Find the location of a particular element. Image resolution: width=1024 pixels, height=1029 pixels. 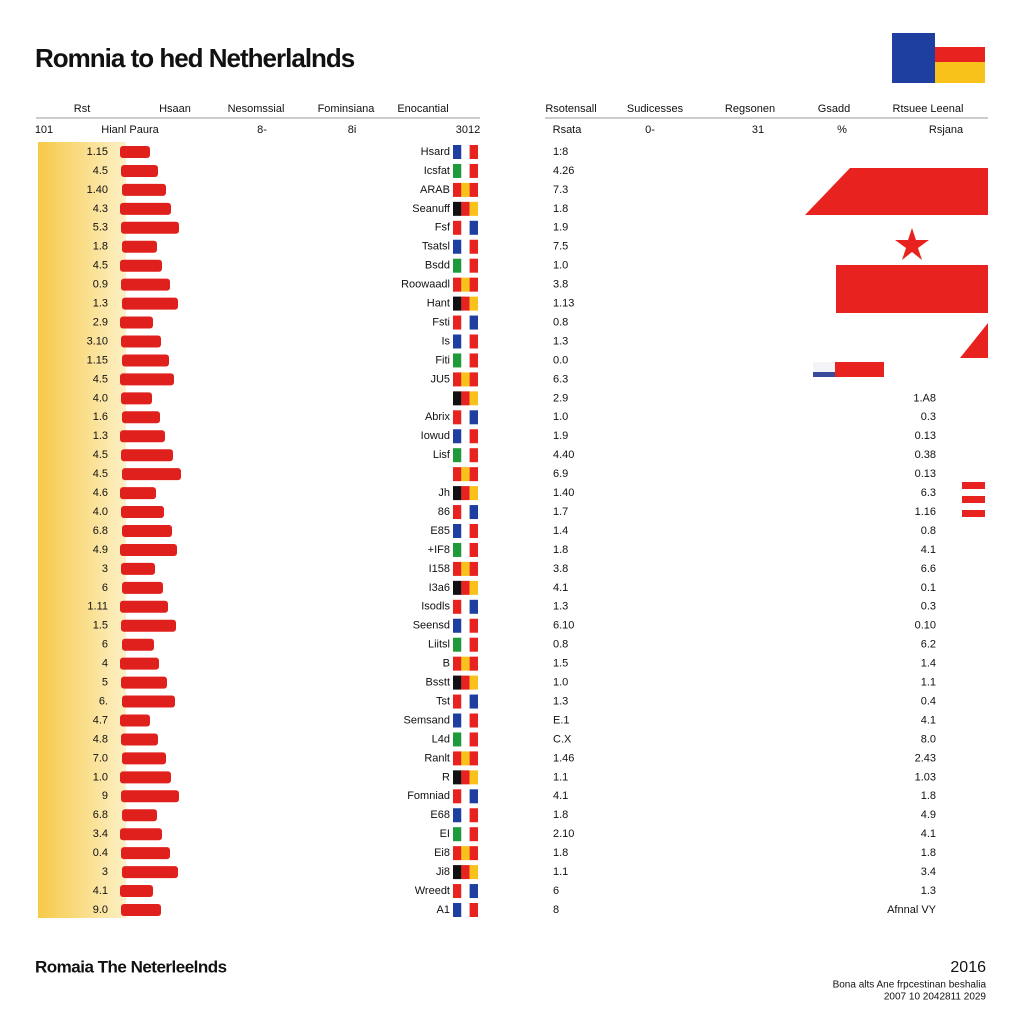

row-name: E85 is located at coordinates (440, 531).